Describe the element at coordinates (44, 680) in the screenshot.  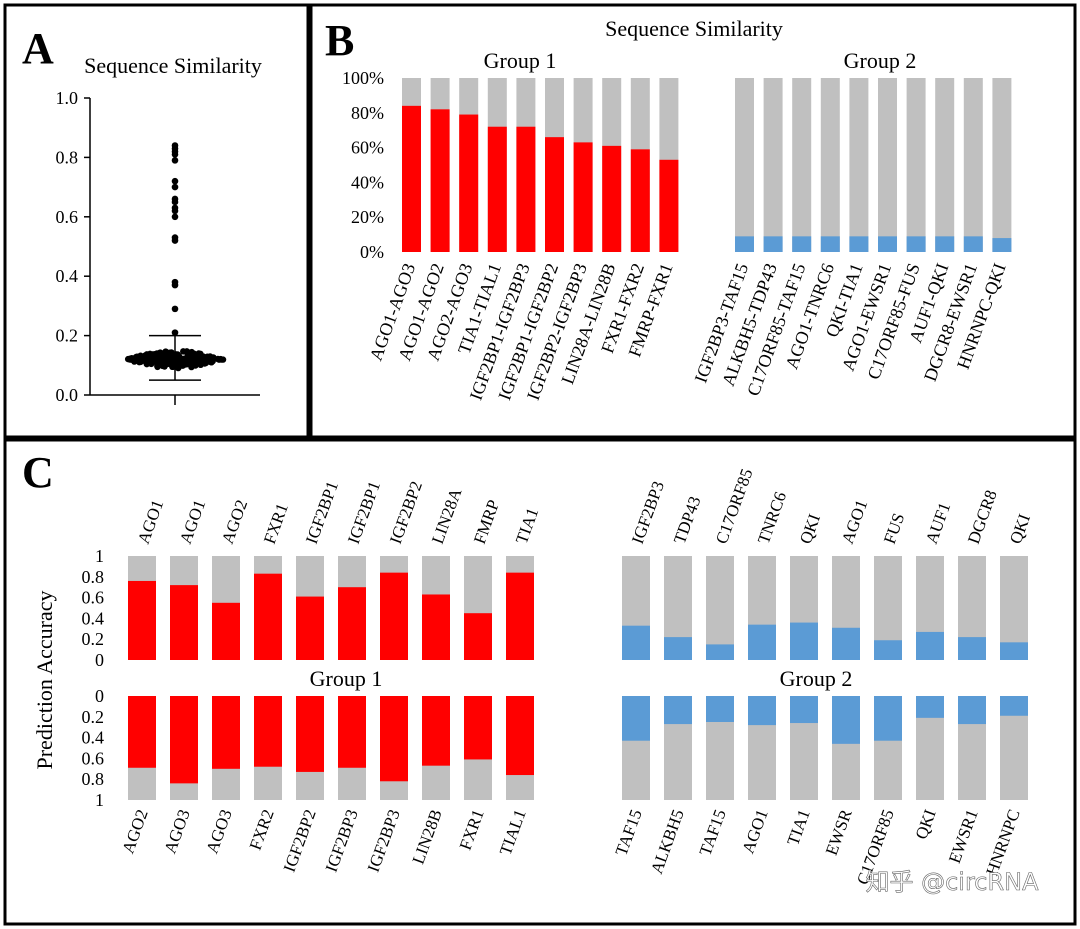
I see `panel-c-y-label: Prediction Accuracy` at that location.